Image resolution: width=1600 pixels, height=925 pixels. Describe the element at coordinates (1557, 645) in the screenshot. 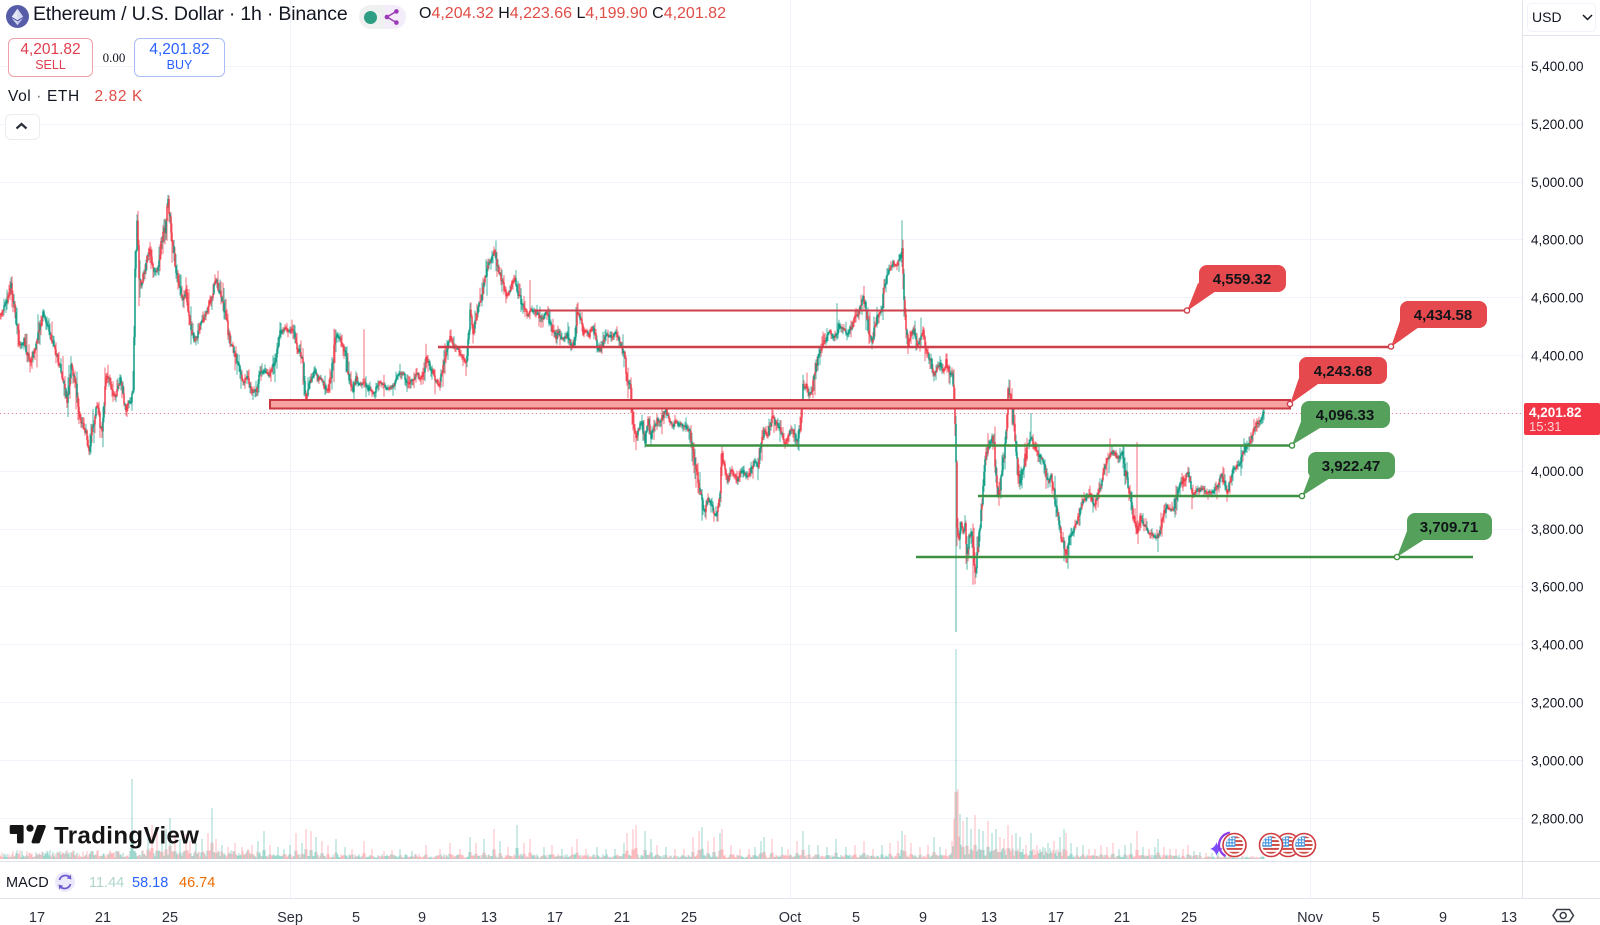

I see `svg-text: 3,400.00` at that location.